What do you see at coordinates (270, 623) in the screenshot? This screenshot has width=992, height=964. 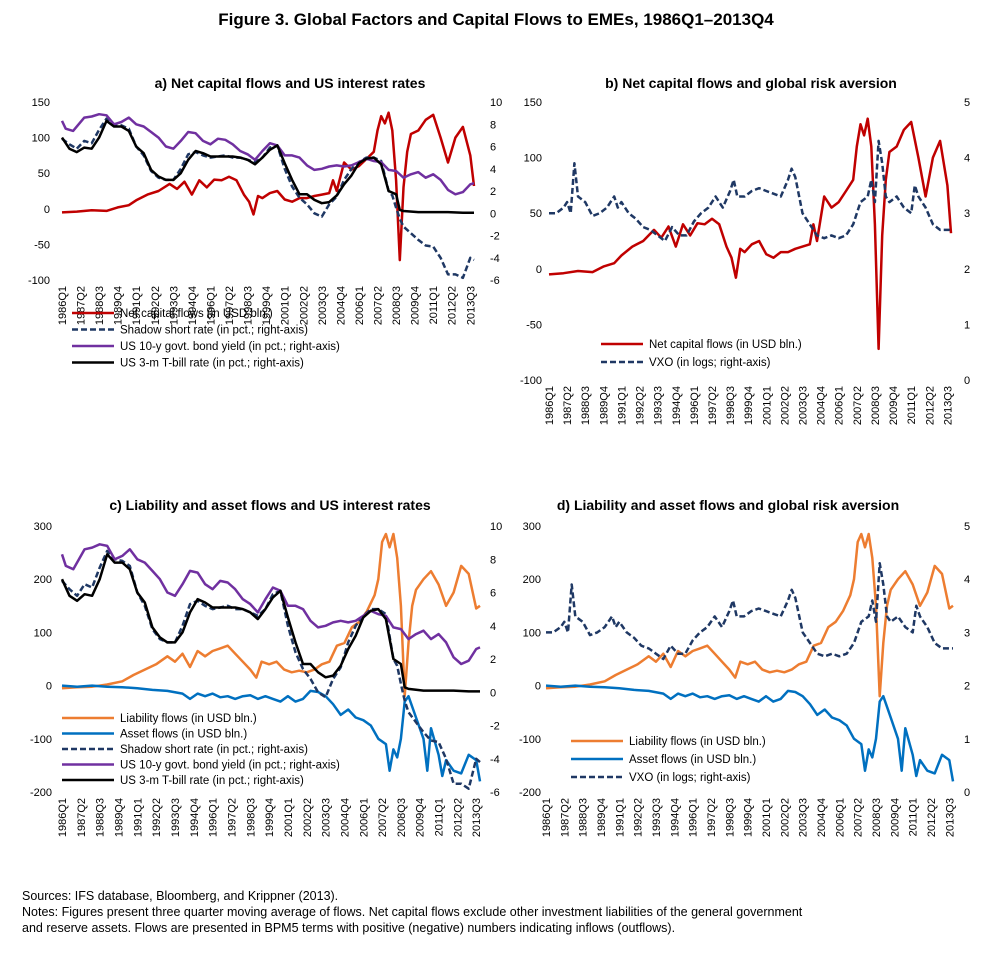 I see `series-line-tbill` at bounding box center [270, 623].